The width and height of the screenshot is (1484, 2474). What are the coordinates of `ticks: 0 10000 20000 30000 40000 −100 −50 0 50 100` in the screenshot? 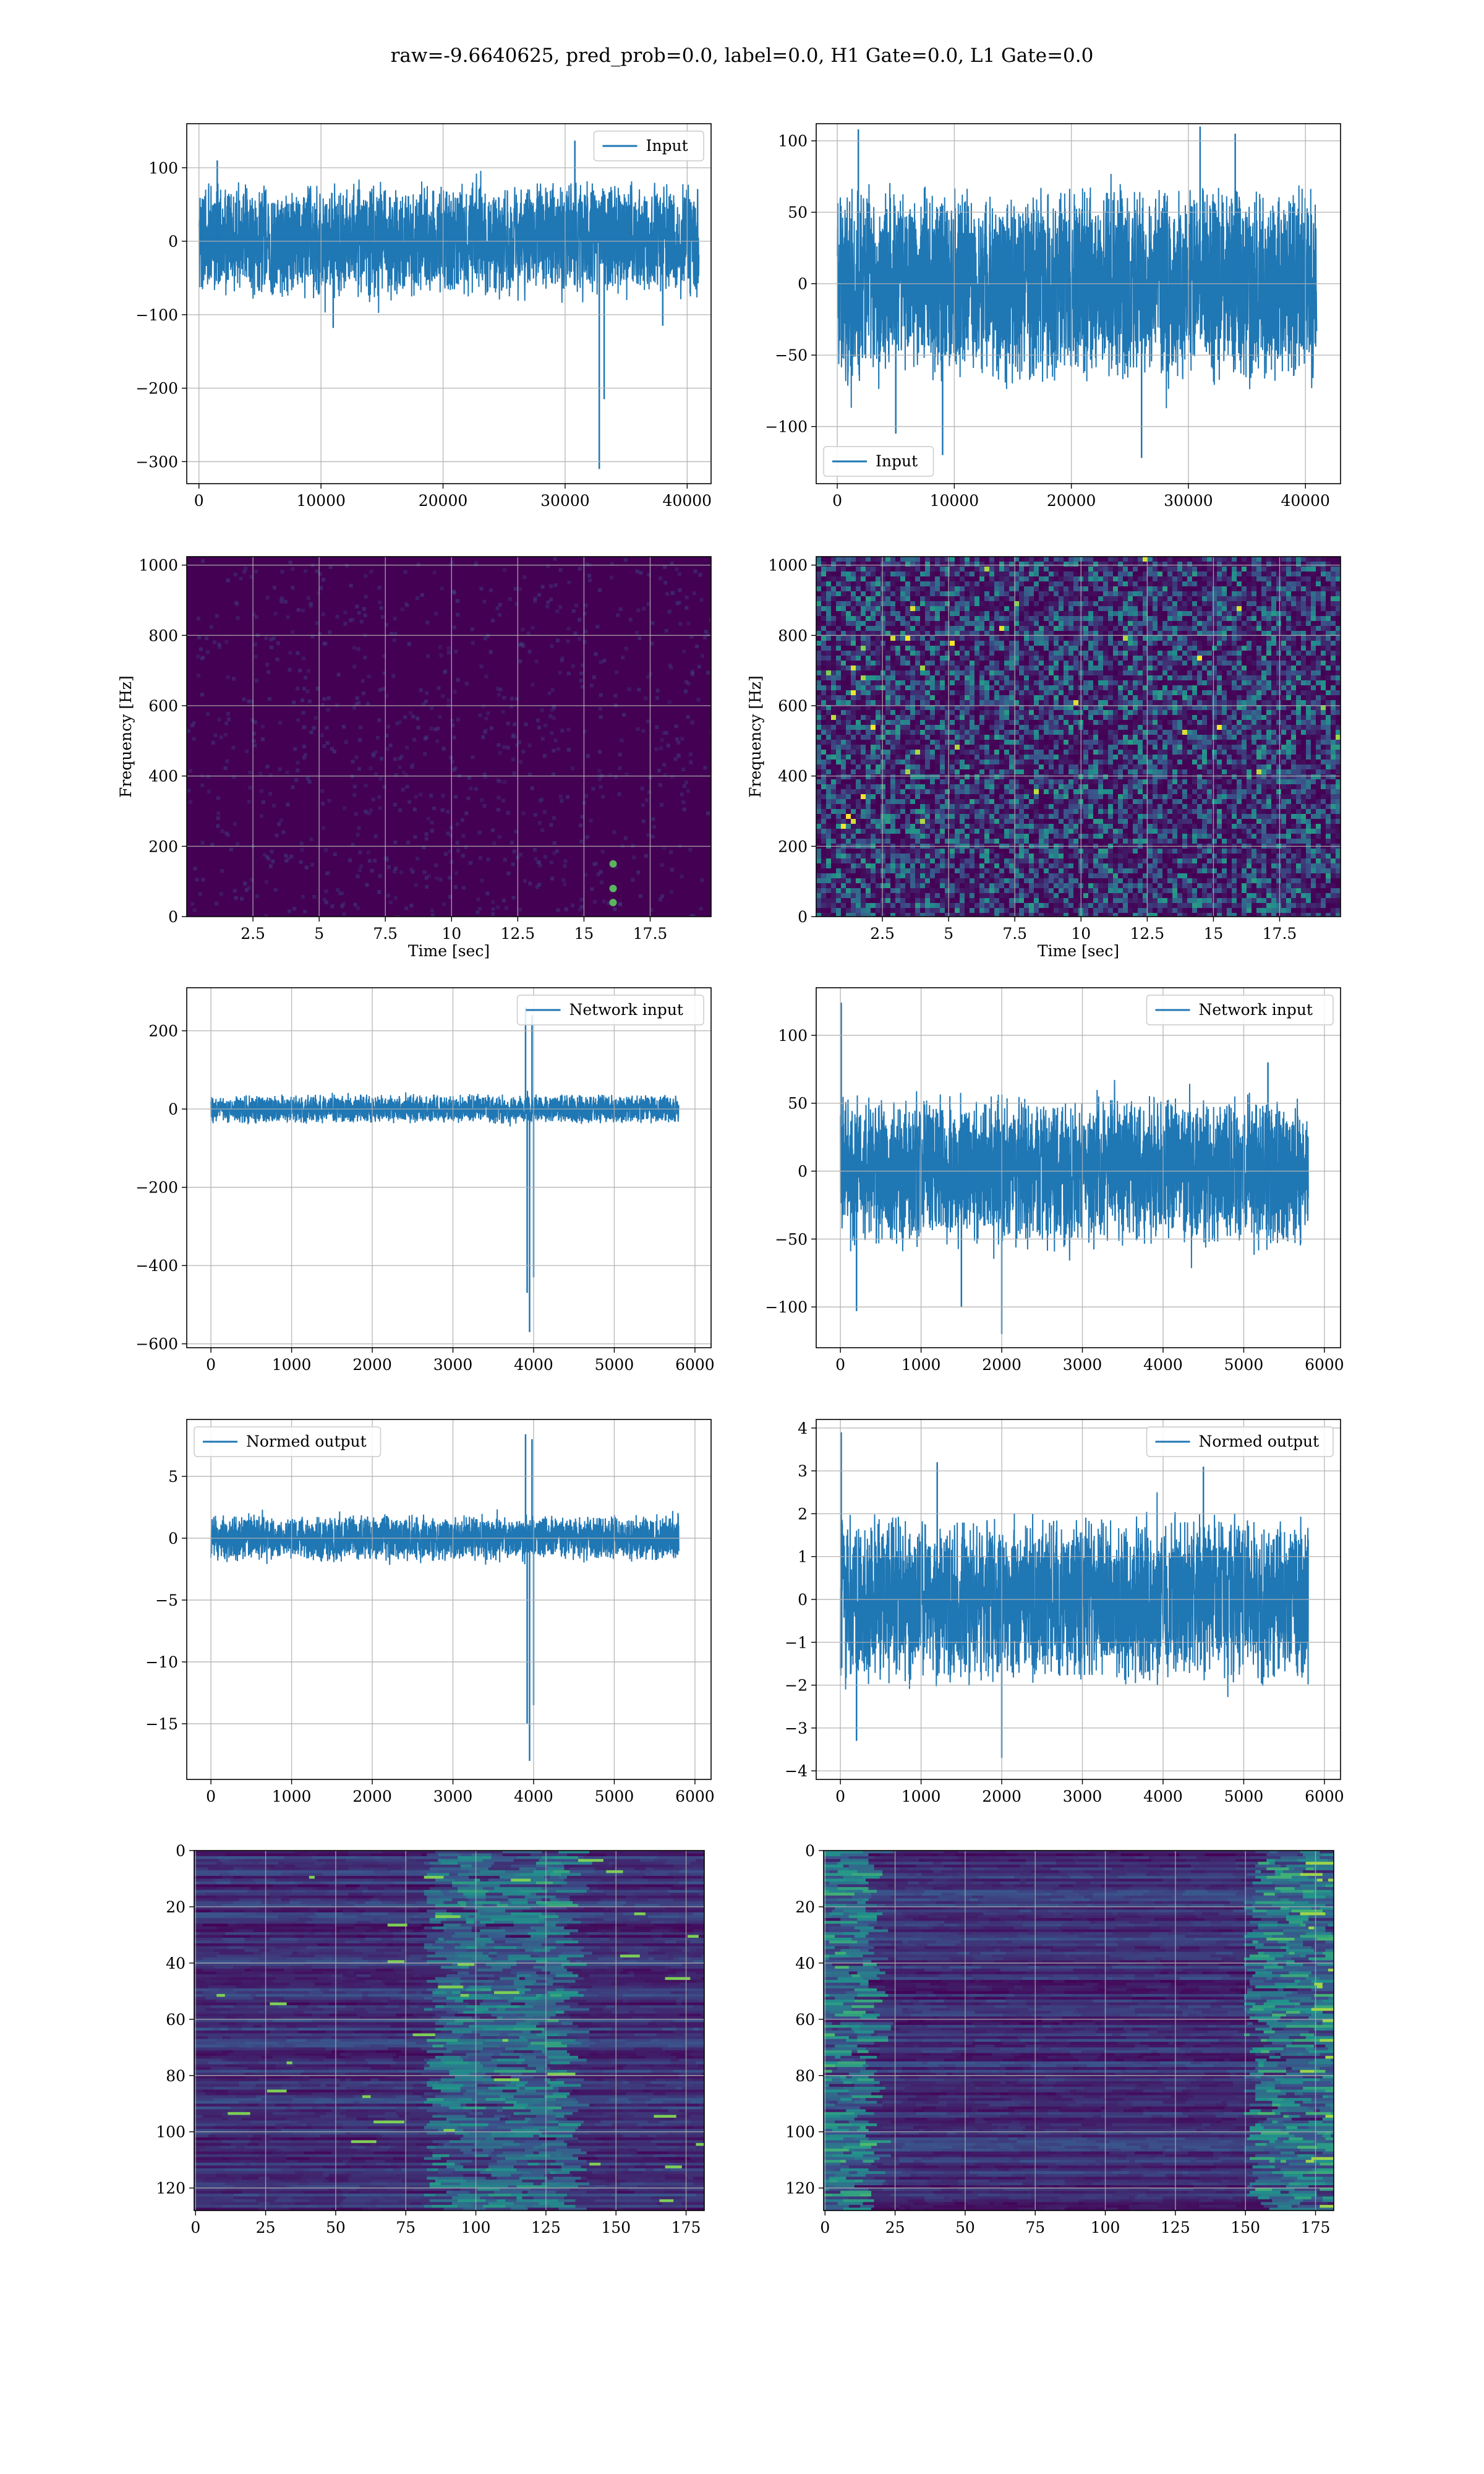 It's located at (1047, 321).